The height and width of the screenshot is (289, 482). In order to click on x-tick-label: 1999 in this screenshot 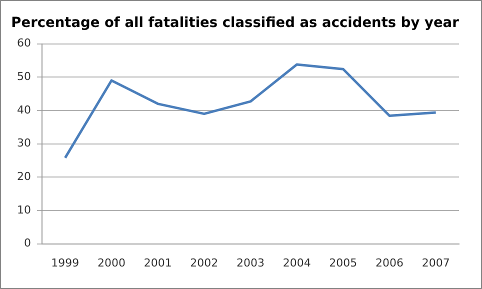, I will do `click(65, 263)`.